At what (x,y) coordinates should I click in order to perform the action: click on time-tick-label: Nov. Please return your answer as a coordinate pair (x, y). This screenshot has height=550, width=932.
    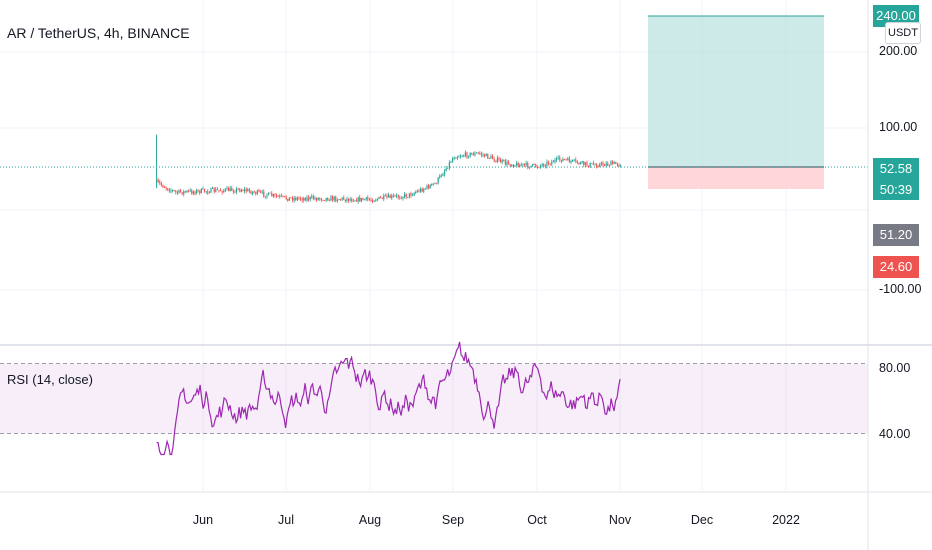
    Looking at the image, I should click on (620, 520).